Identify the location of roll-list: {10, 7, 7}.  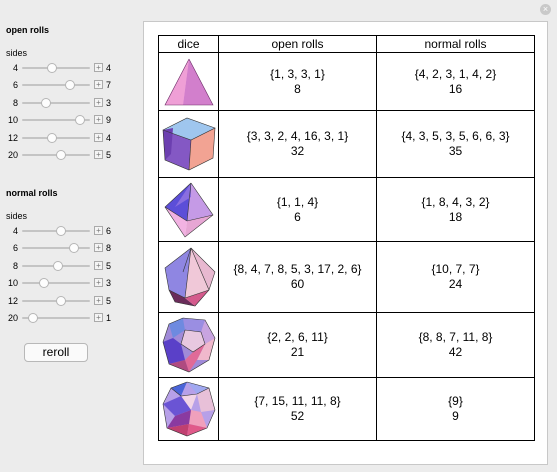
(455, 269).